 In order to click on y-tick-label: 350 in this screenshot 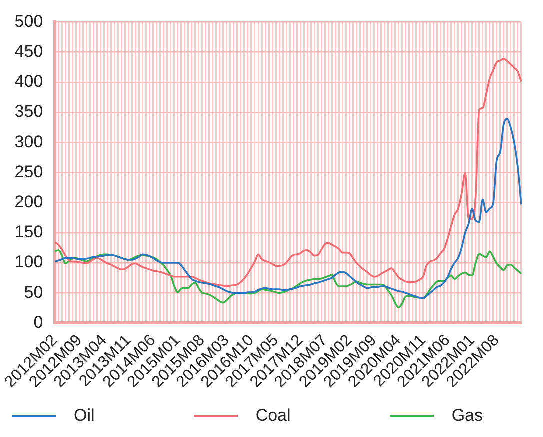, I will do `click(29, 112)`.